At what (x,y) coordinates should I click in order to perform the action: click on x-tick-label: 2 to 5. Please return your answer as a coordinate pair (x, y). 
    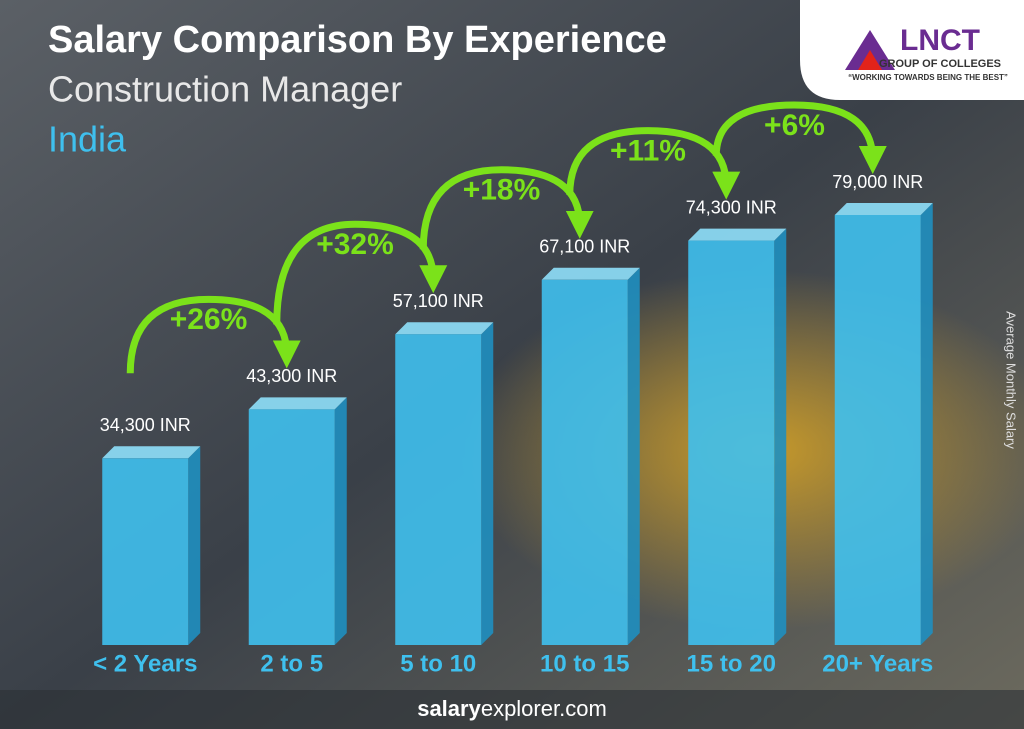
    Looking at the image, I should click on (291, 663).